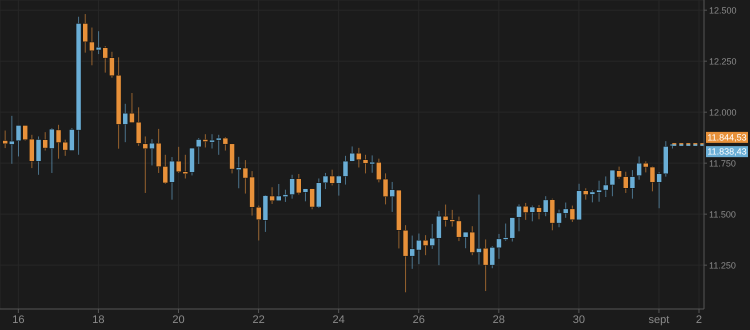 This screenshot has width=750, height=330. What do you see at coordinates (338, 320) in the screenshot?
I see `x-tick-label: 24` at bounding box center [338, 320].